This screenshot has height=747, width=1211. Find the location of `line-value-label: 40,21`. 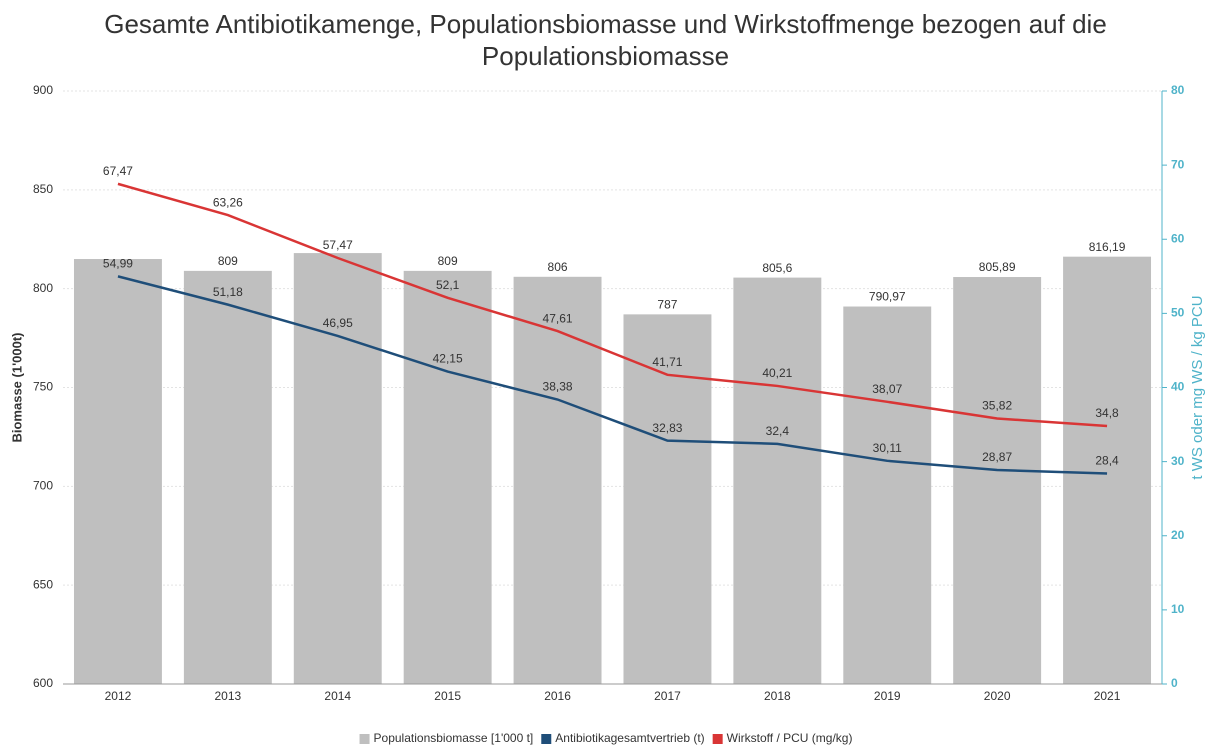

line-value-label: 40,21 is located at coordinates (777, 373).